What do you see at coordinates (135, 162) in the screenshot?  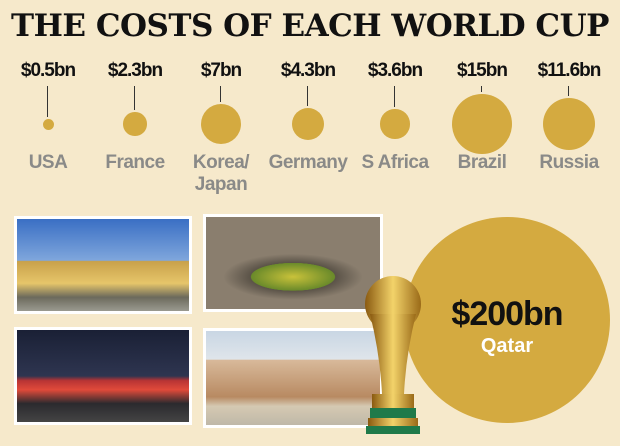 I see `country-label: France` at bounding box center [135, 162].